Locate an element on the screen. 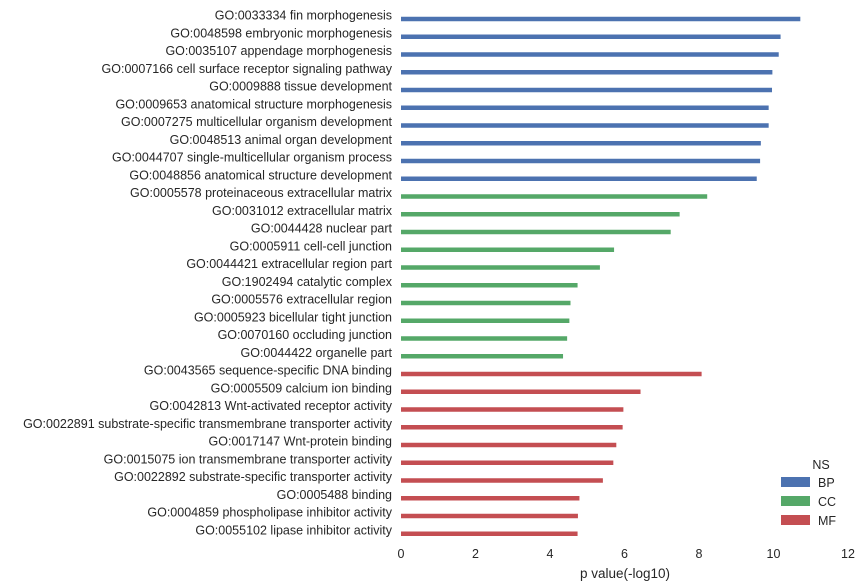 The width and height of the screenshot is (862, 587). category-label-19: GO:0070160 occluding junction is located at coordinates (305, 335).